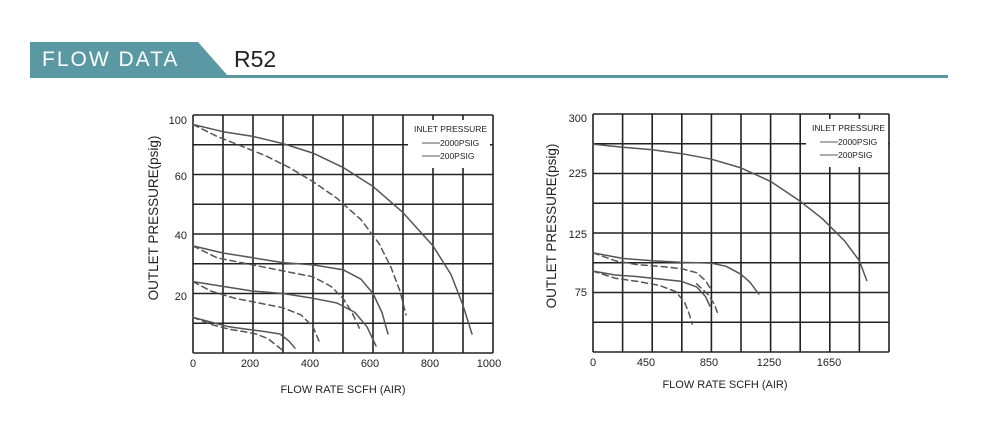 The image size is (1000, 428). Describe the element at coordinates (250, 364) in the screenshot. I see `x-tick-label: 200` at that location.